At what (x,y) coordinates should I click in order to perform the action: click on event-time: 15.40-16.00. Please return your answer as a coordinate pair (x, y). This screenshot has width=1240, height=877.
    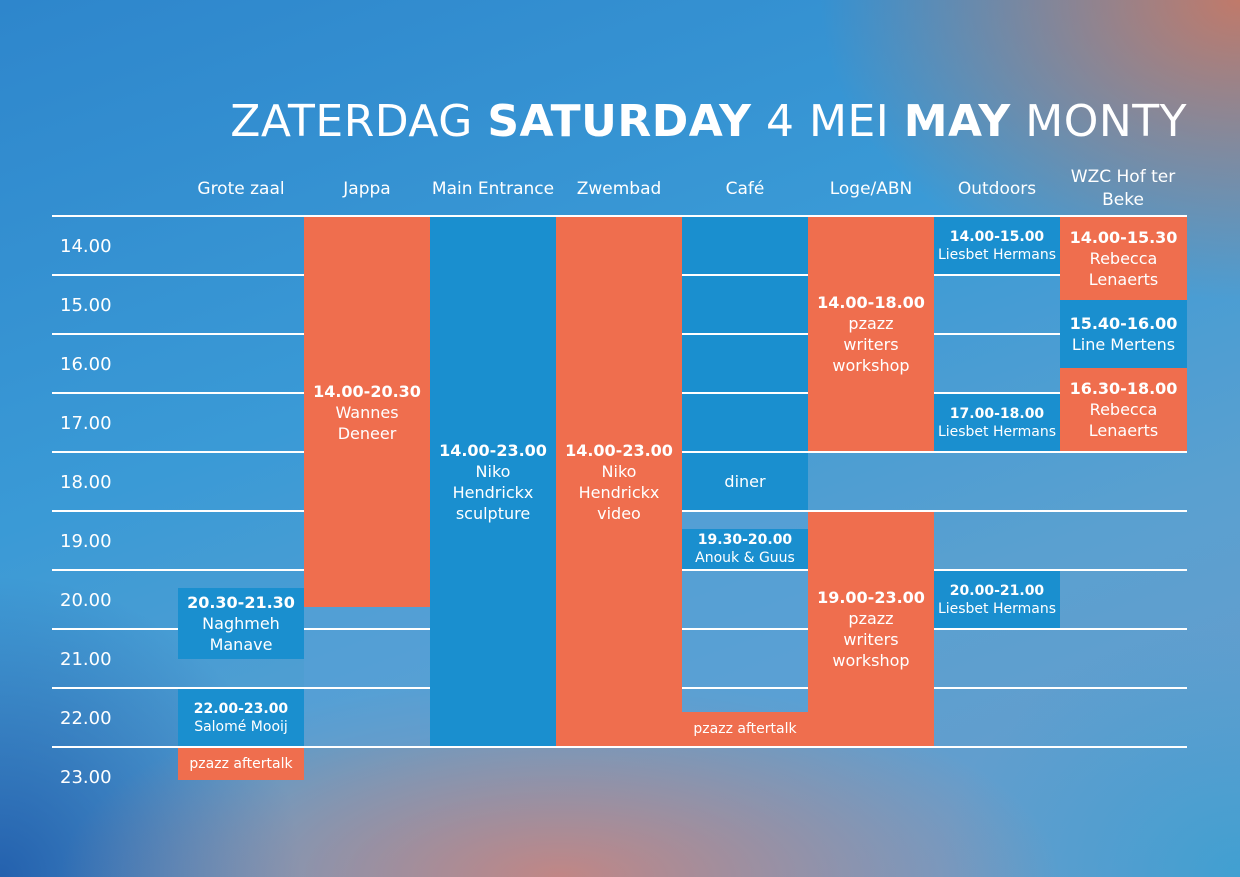
    Looking at the image, I should click on (1123, 323).